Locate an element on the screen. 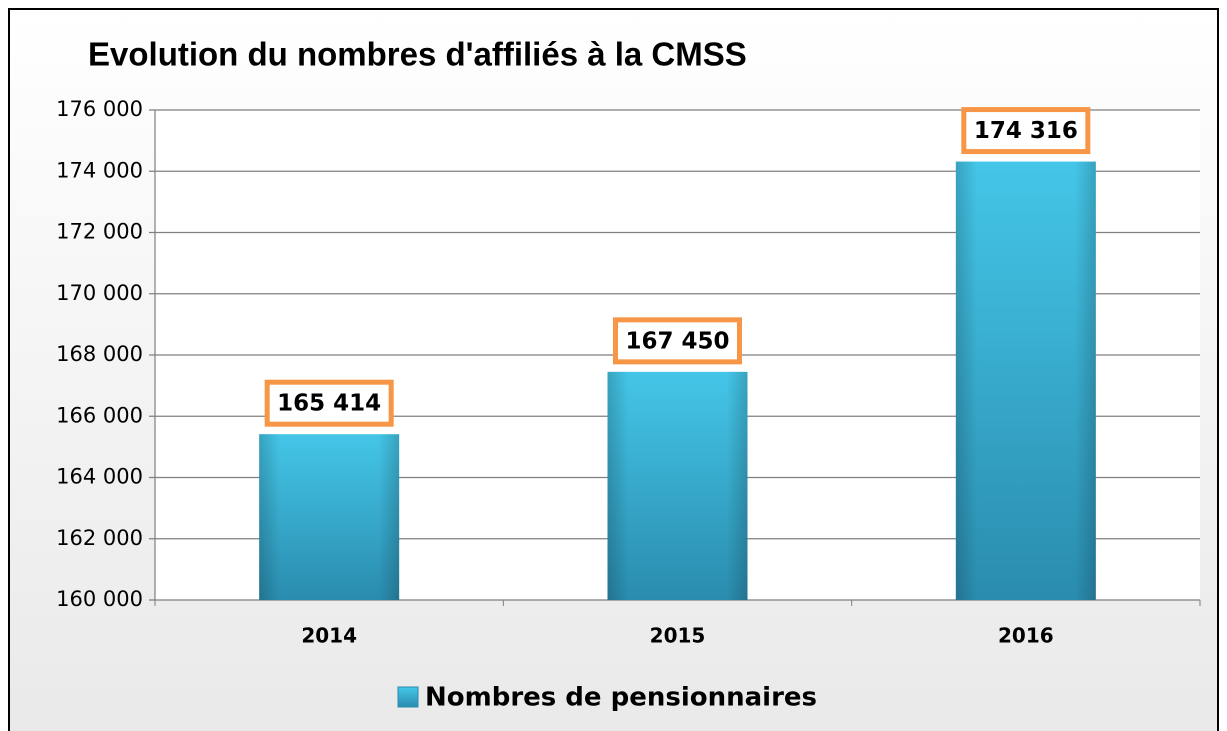 The height and width of the screenshot is (731, 1227). legend: Nombres de pensionnaires is located at coordinates (607, 698).